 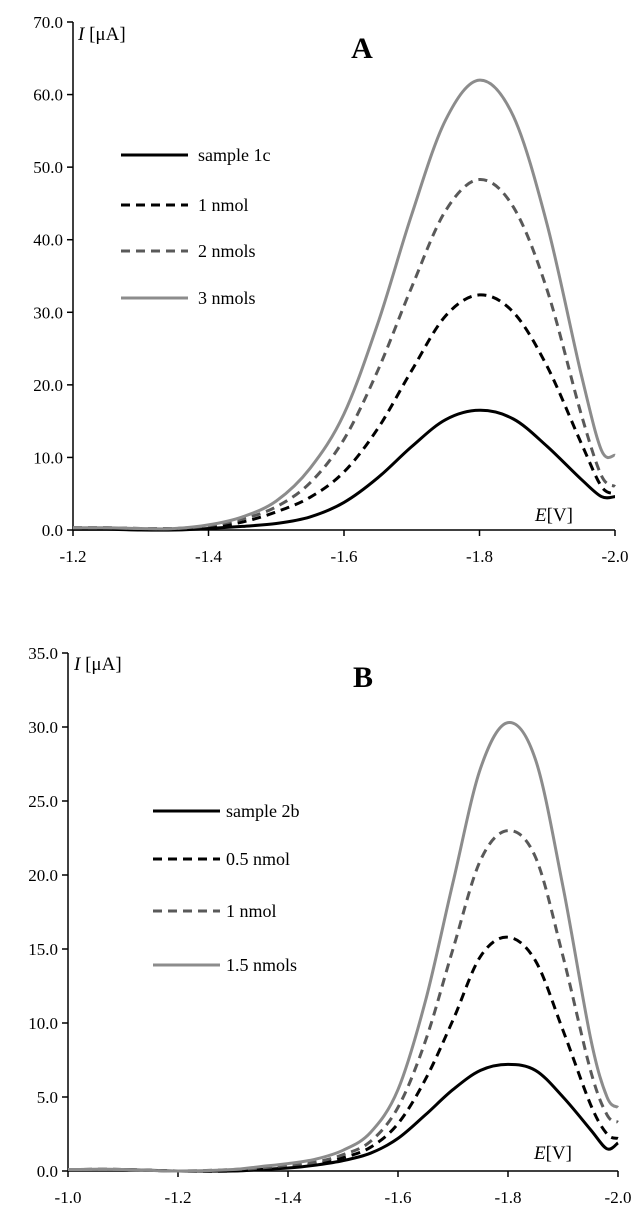 What do you see at coordinates (43, 801) in the screenshot?
I see `y-tick-label: 25.0` at bounding box center [43, 801].